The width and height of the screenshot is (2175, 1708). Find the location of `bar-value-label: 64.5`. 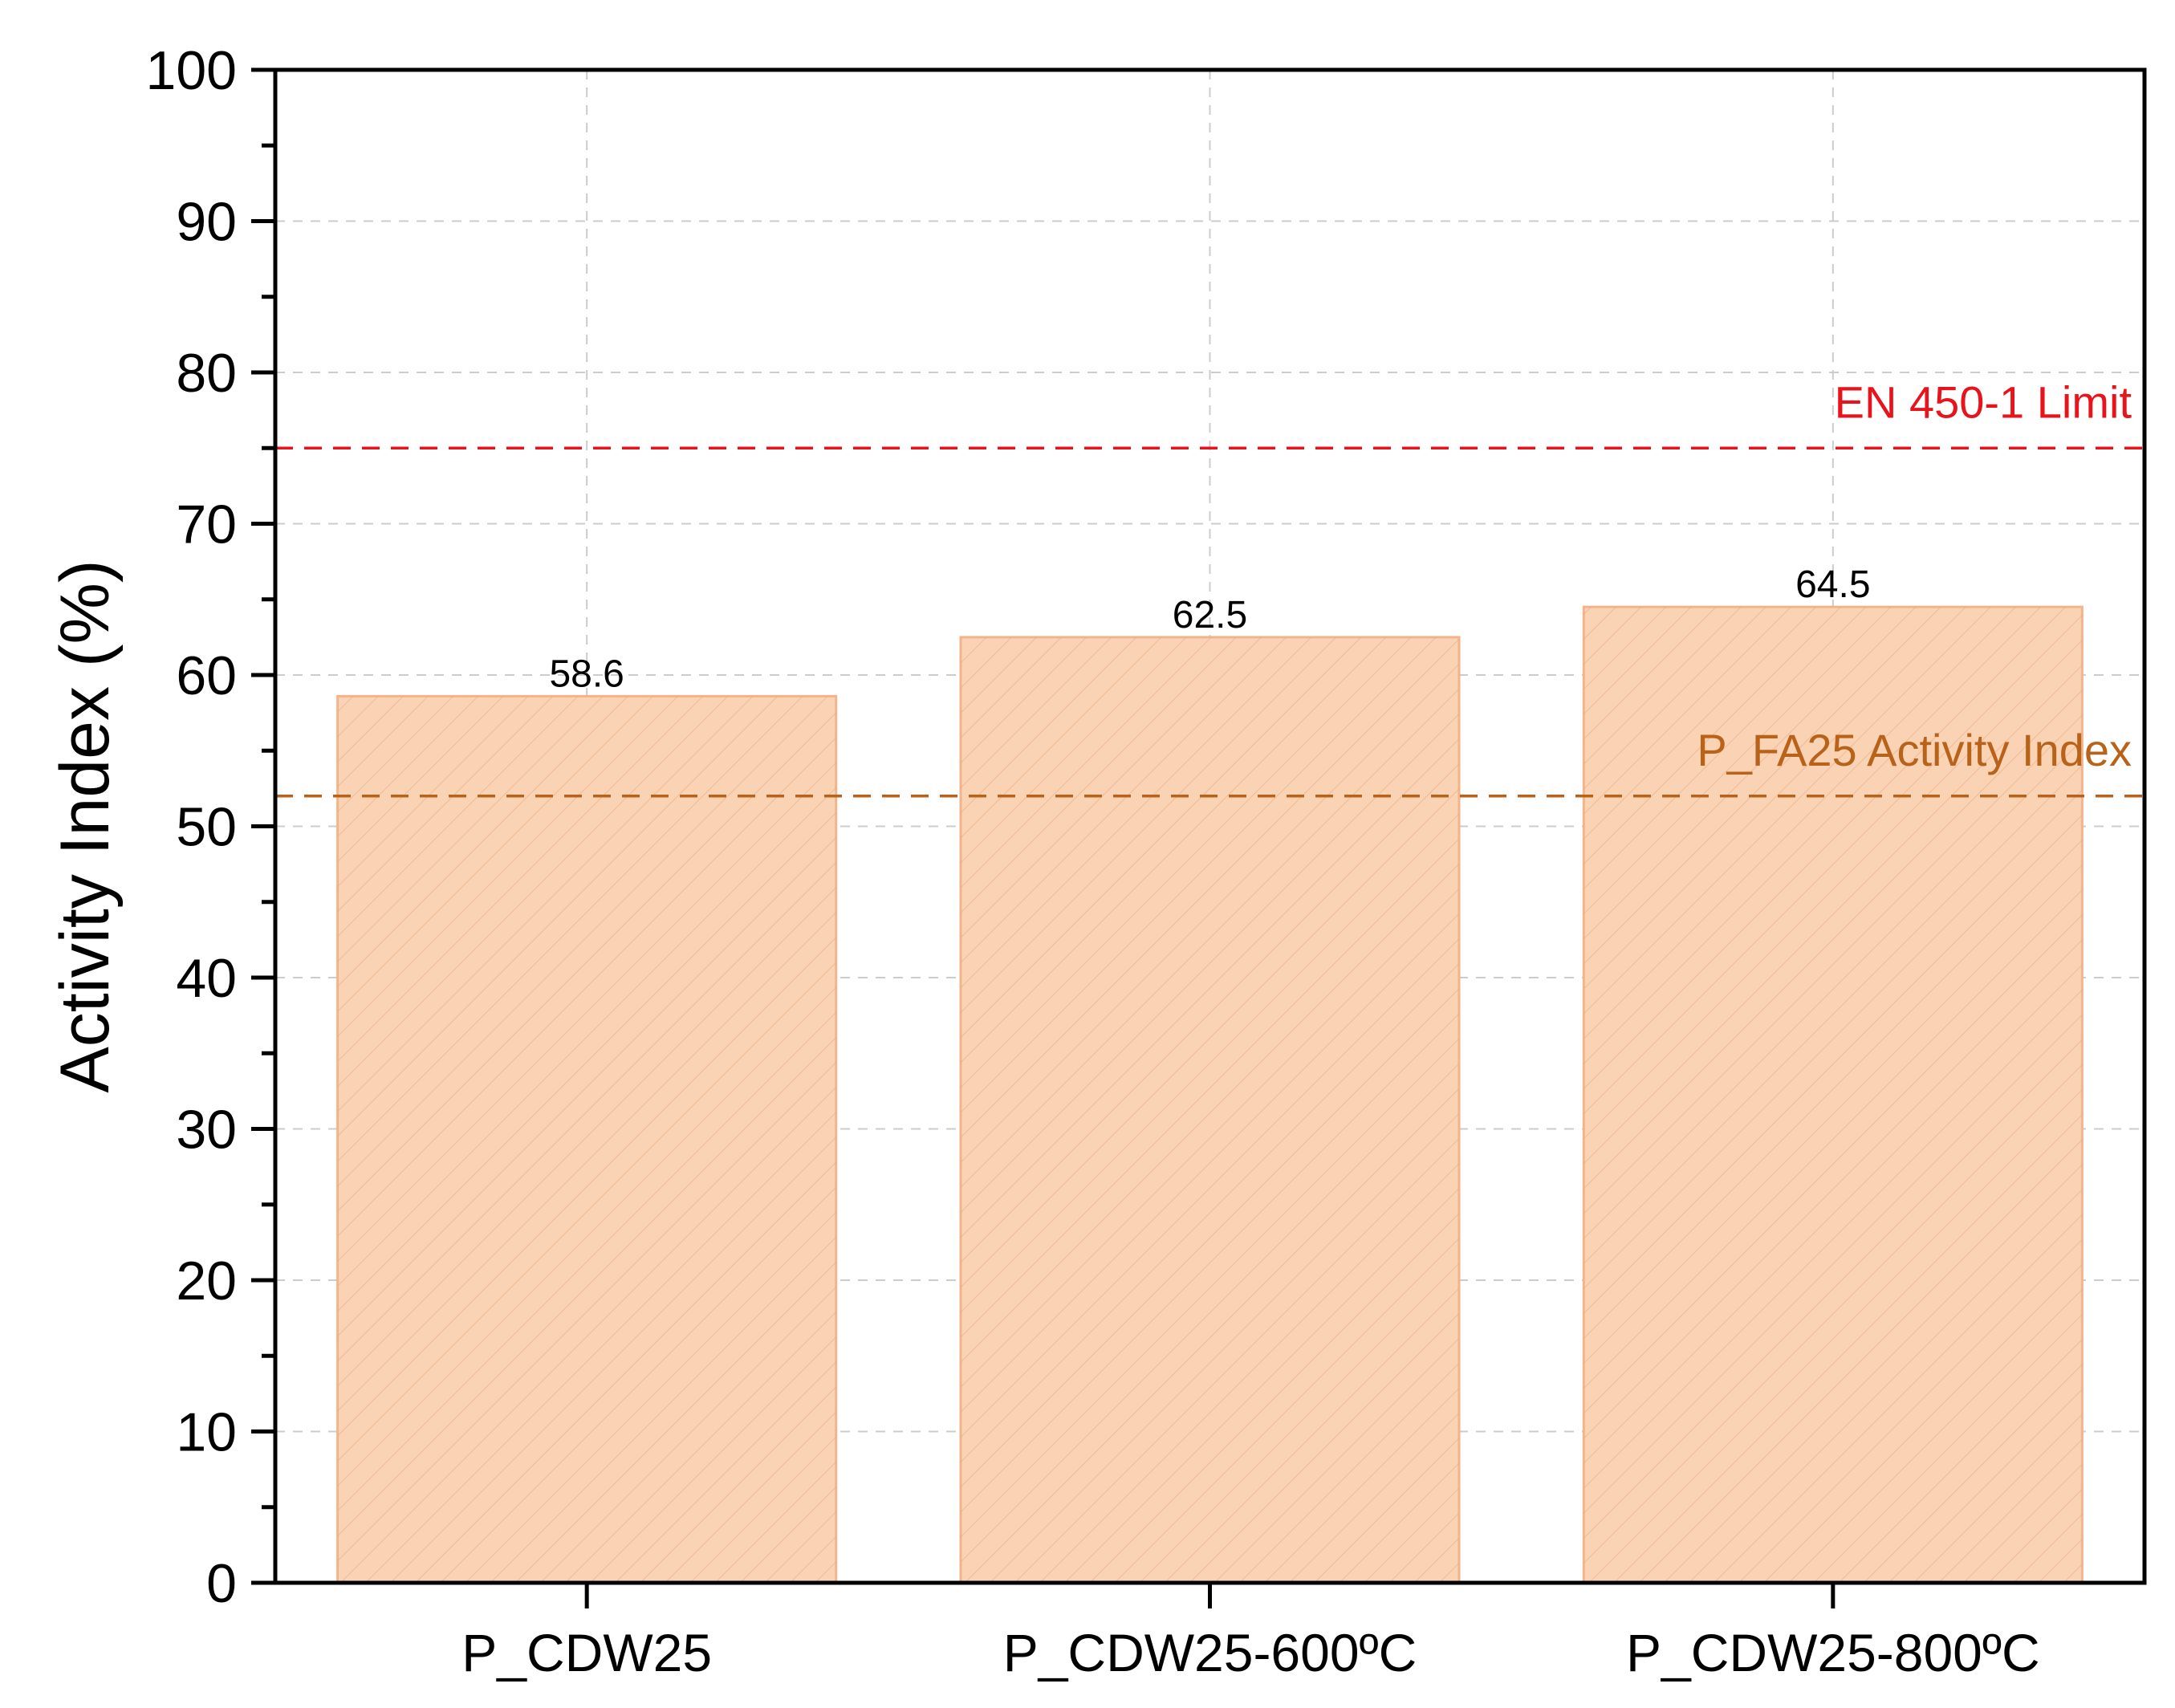

bar-value-label: 64.5 is located at coordinates (1832, 584).